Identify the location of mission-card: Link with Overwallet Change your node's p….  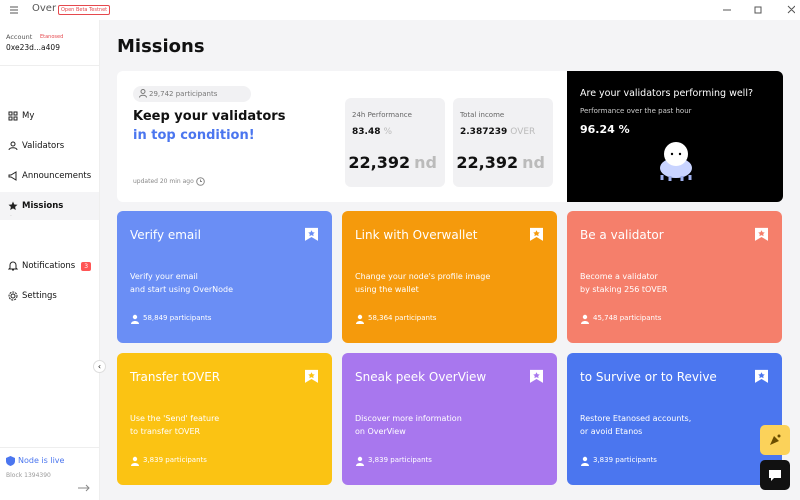
(449, 277).